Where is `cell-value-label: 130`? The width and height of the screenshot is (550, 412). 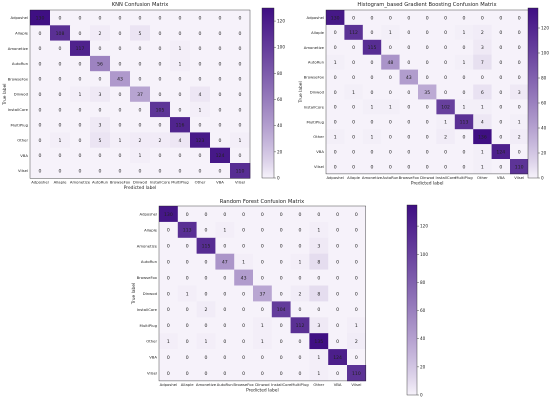
cell-value-label: 130 is located at coordinates (335, 18).